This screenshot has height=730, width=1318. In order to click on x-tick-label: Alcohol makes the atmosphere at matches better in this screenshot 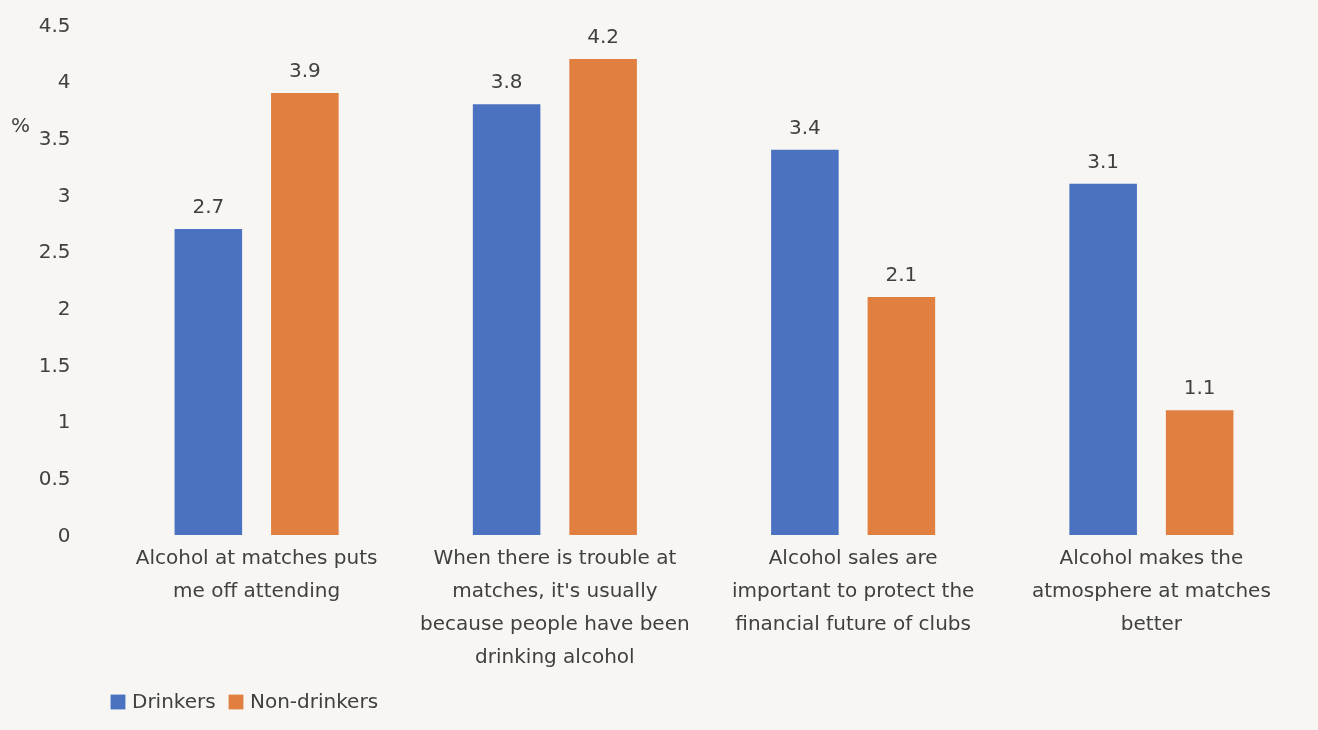, I will do `click(1151, 589)`.